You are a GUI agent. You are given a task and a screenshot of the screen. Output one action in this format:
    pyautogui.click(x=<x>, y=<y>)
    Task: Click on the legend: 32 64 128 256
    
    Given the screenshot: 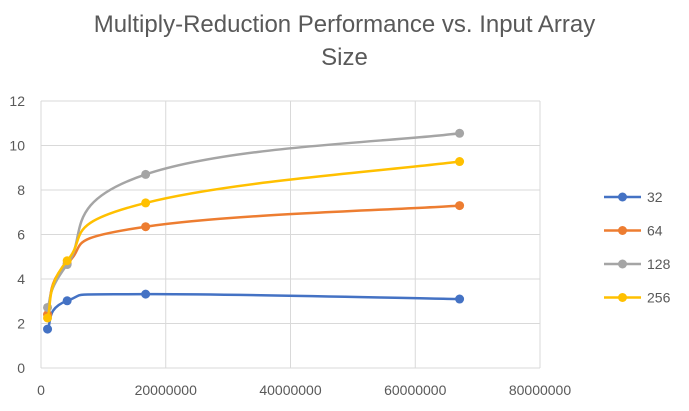 What is the action you would take?
    pyautogui.click(x=637, y=247)
    